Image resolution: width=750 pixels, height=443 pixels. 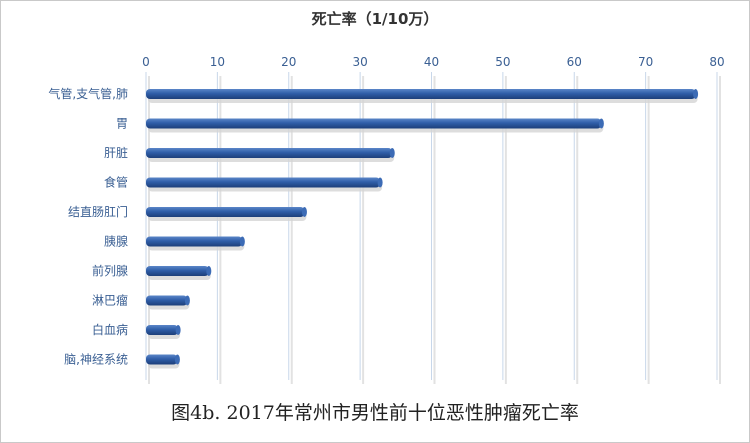 I want to click on category-label: 结直肠肛门, so click(x=98, y=211).